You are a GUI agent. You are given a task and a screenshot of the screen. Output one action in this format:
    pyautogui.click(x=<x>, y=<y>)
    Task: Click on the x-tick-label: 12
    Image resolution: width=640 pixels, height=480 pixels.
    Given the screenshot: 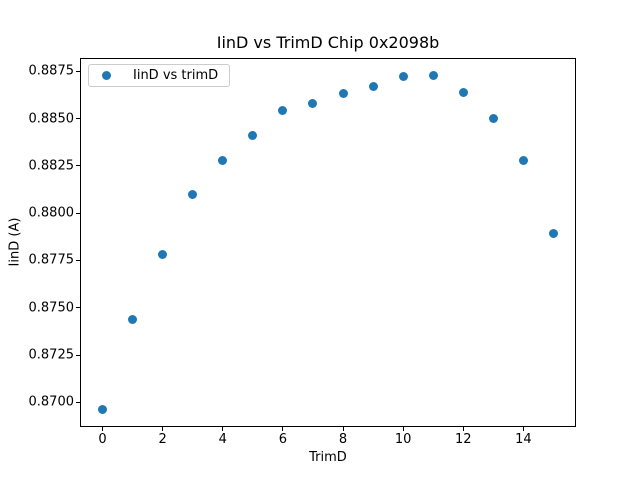 What is the action you would take?
    pyautogui.click(x=463, y=439)
    